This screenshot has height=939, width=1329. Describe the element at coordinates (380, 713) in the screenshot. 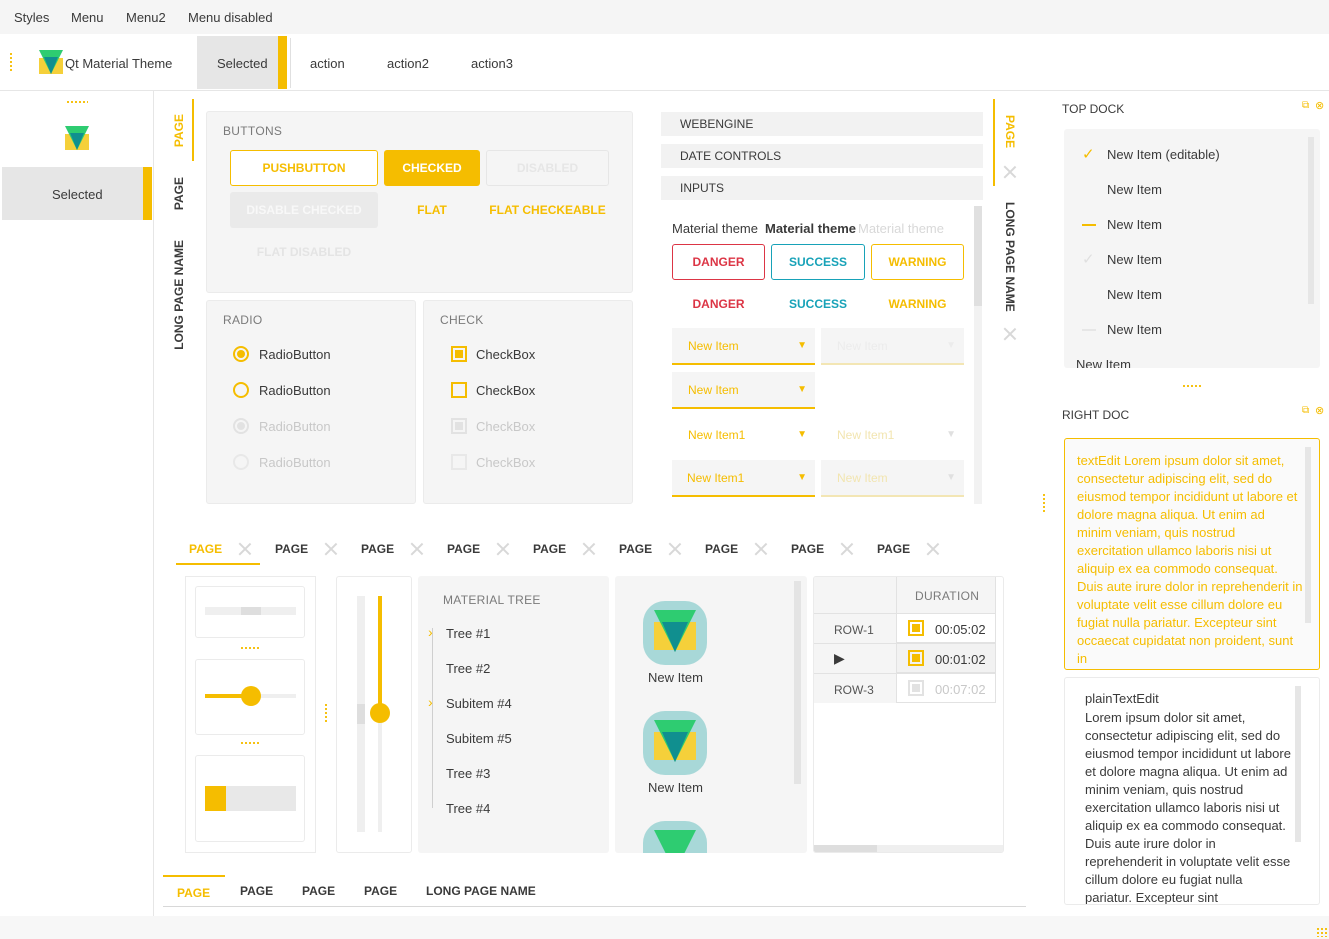

I see `vertical-slider-handle` at that location.